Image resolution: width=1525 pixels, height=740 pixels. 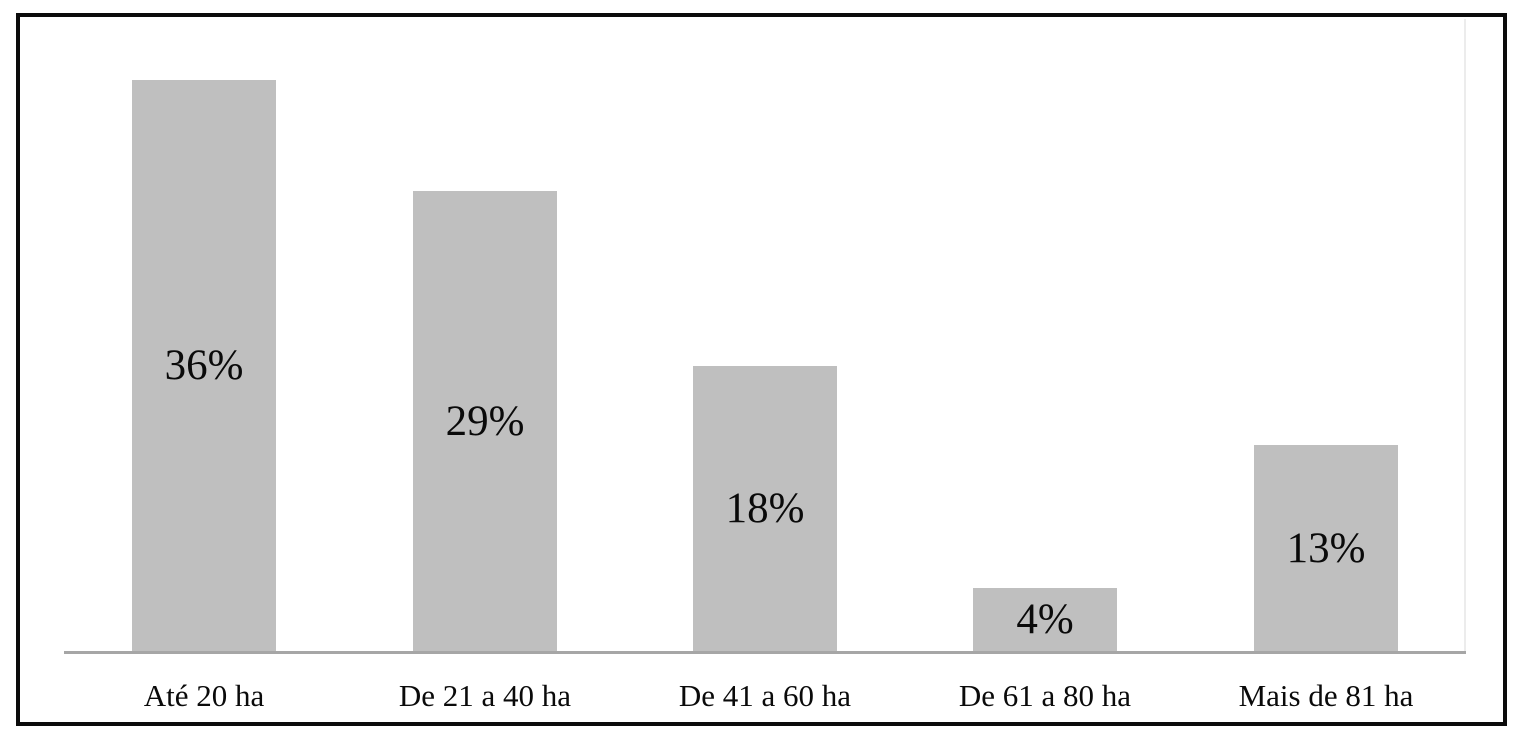 I want to click on bar-1: 36%, so click(x=204, y=365).